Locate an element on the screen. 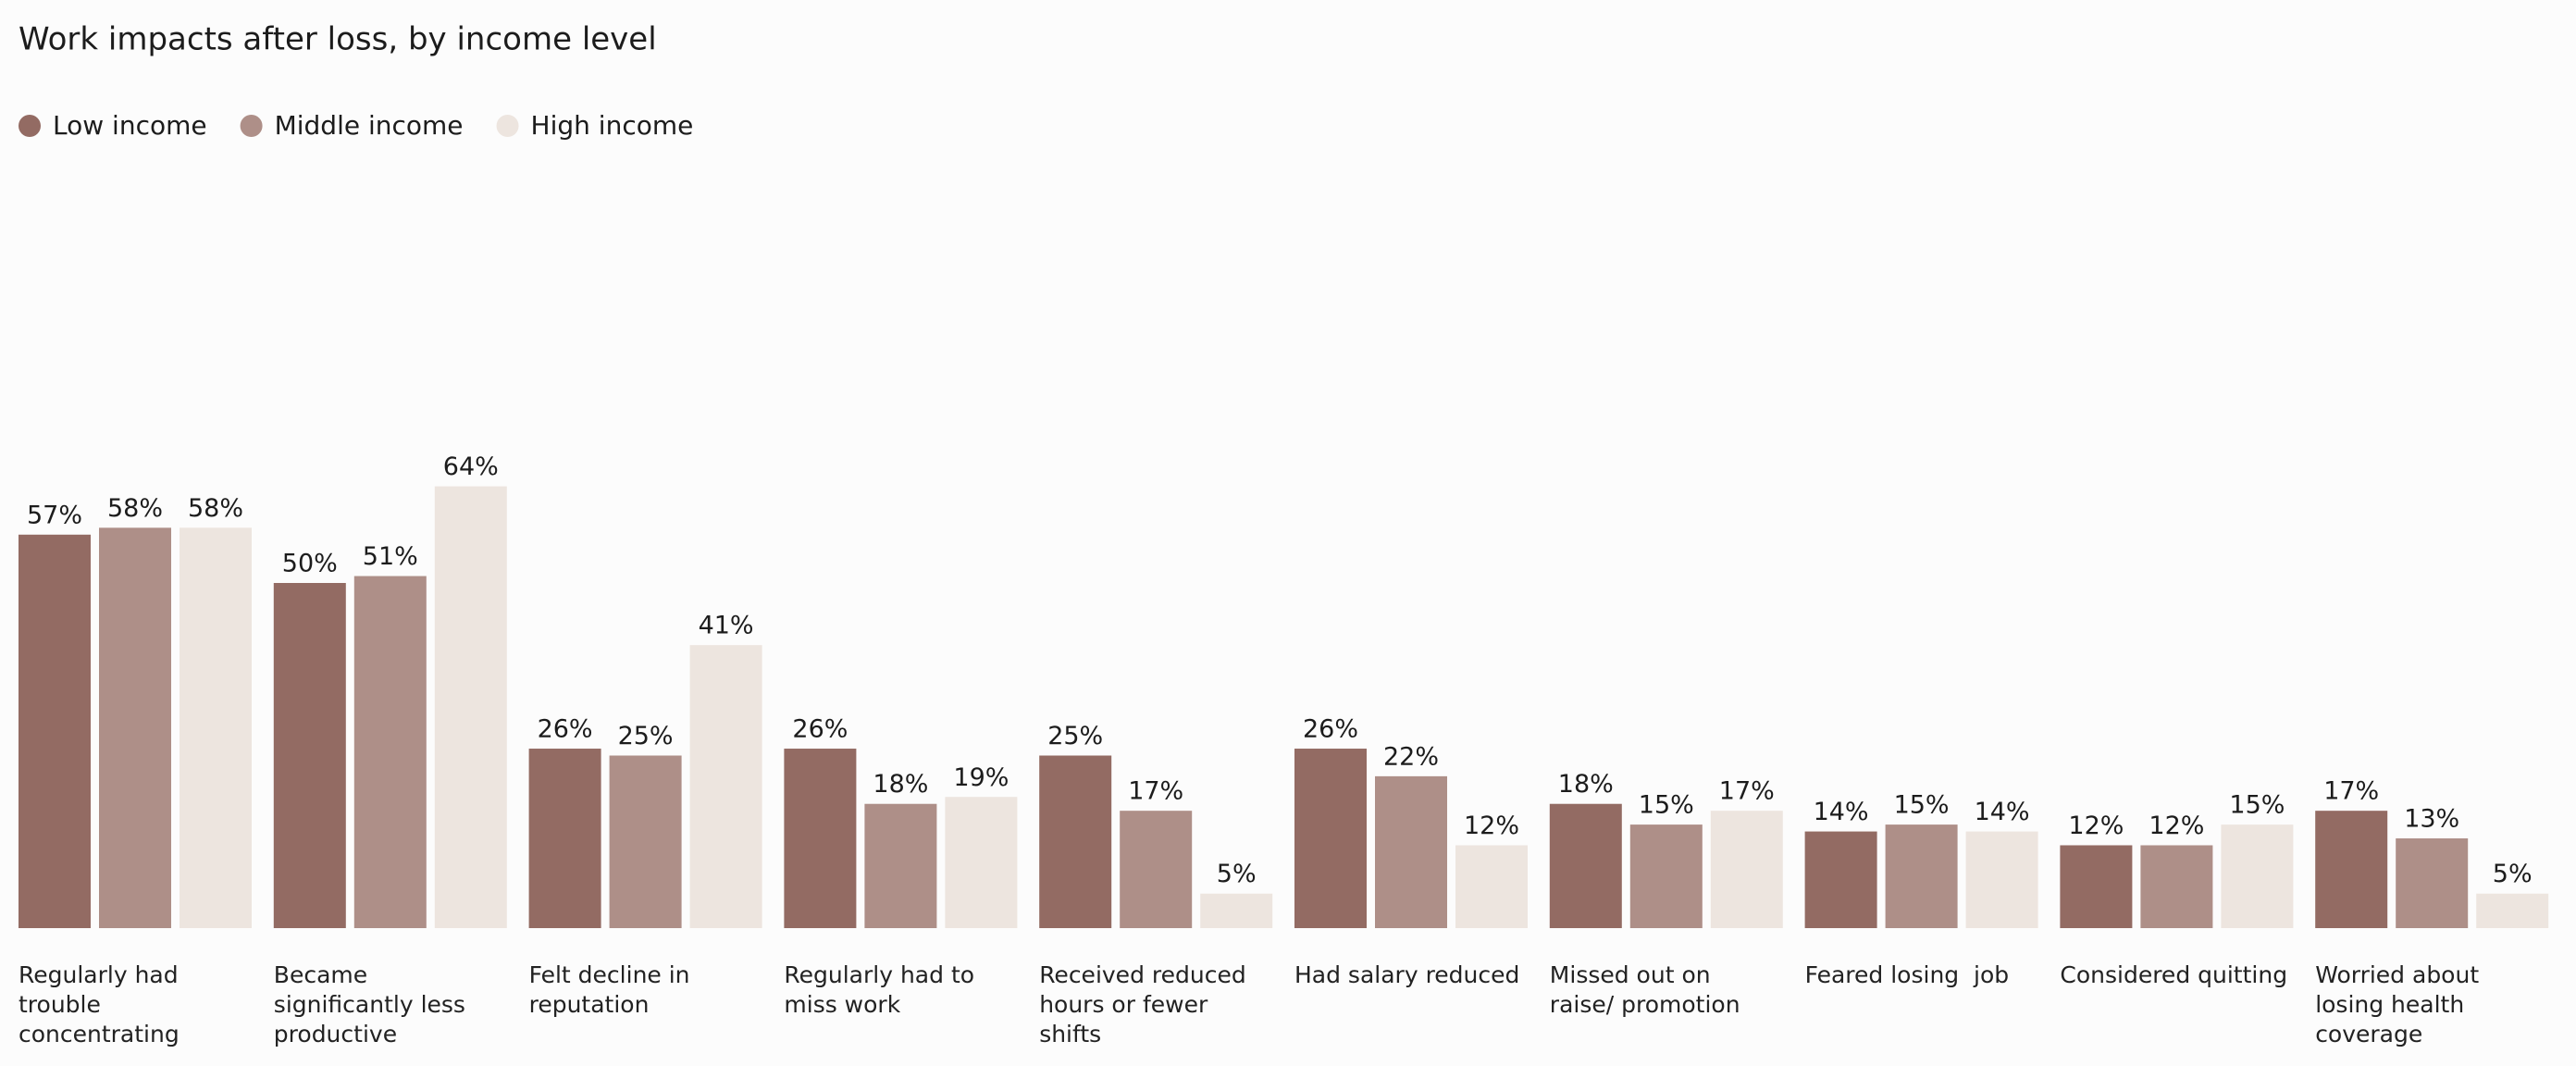 Image resolution: width=2576 pixels, height=1066 pixels. legend-label: High income is located at coordinates (613, 125).